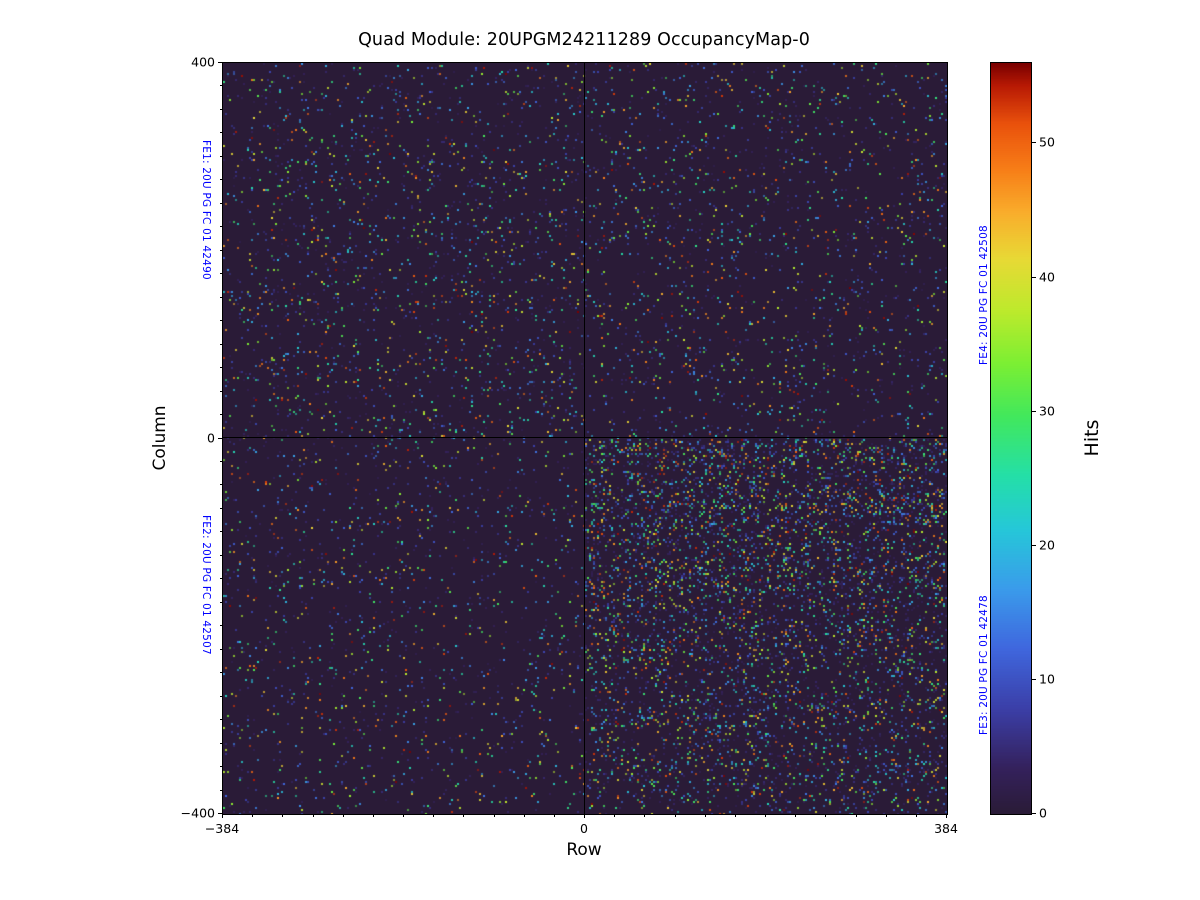  I want to click on colorbar-tick-label: 30, so click(1047, 411).